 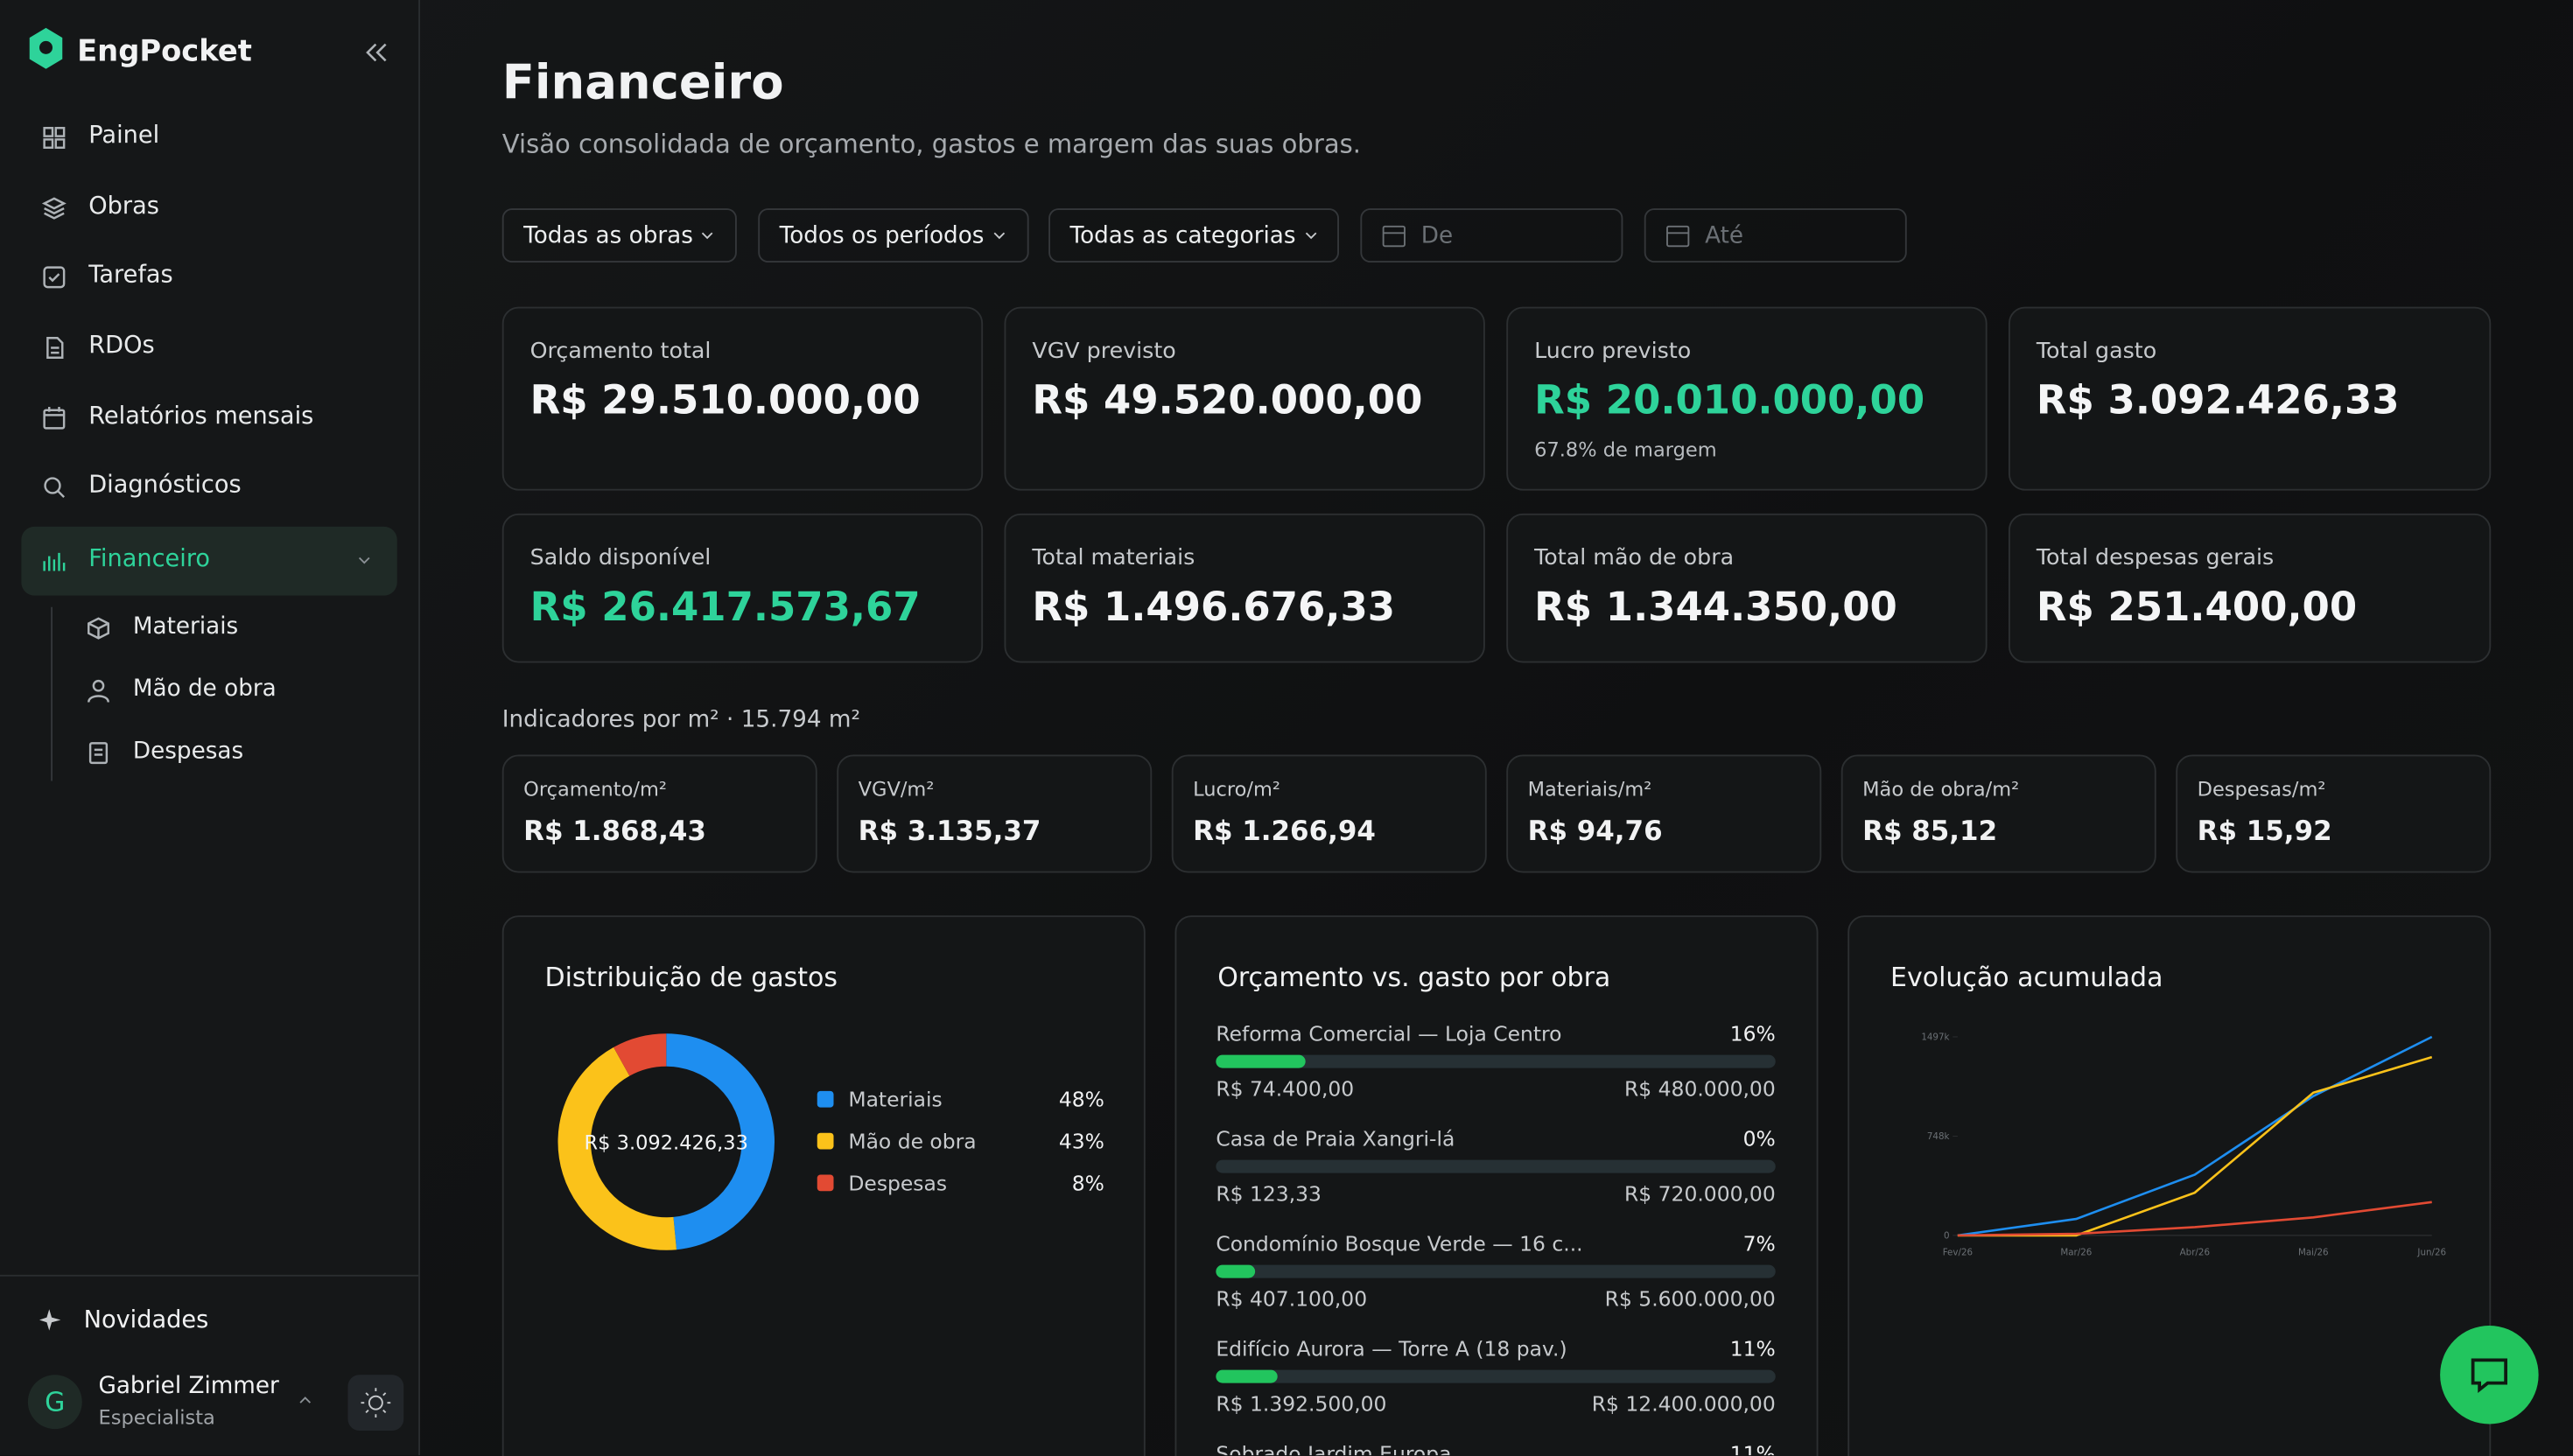 I want to click on legend-label: Mão de obra, so click(x=912, y=1142).